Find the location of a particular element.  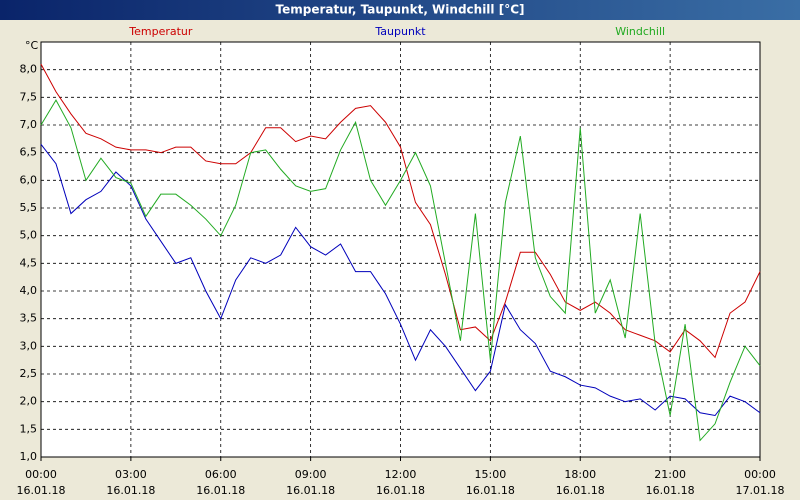

y-tick-label: 5,5 is located at coordinates (29, 207).